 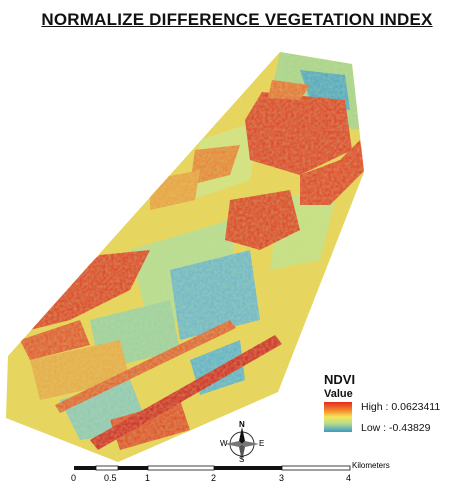 I want to click on scale-tick-2: 2, so click(x=214, y=478).